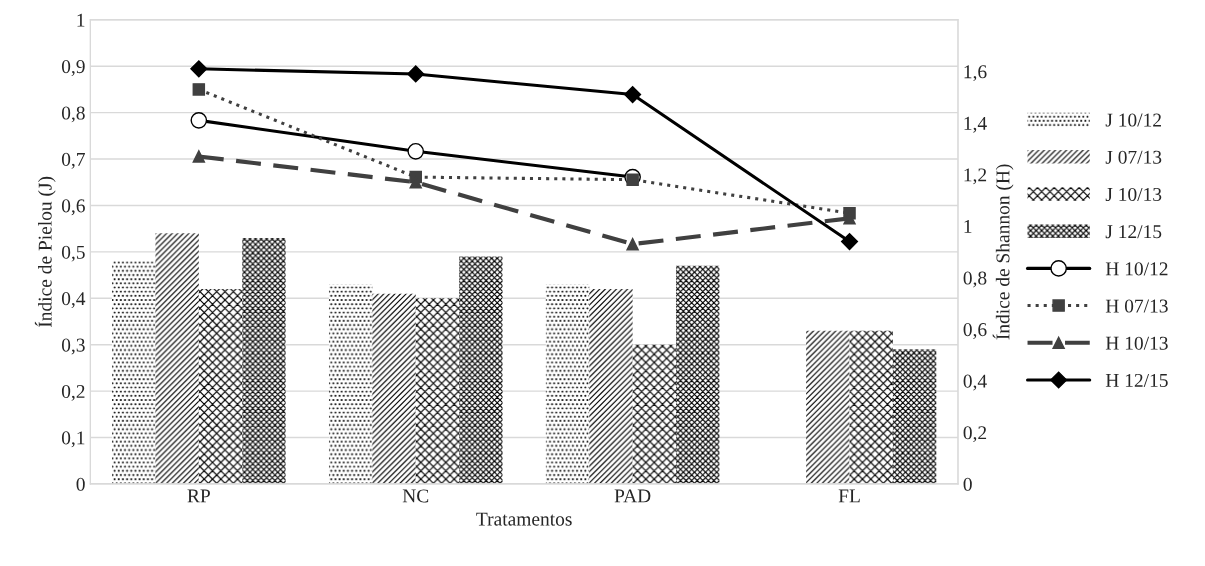 Image resolution: width=1205 pixels, height=566 pixels. Describe the element at coordinates (198, 496) in the screenshot. I see `x-tick-label: RP` at that location.